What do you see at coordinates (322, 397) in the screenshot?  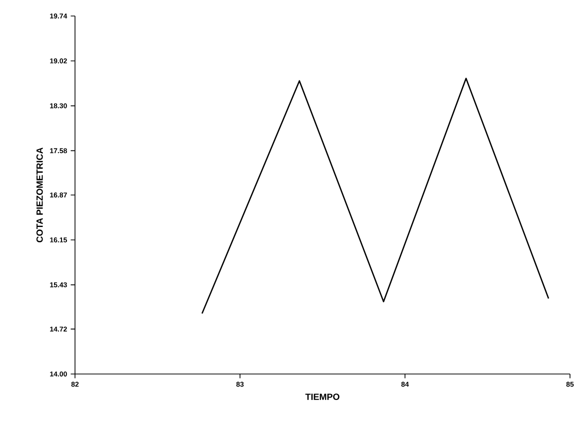 I see `x-axis-title: TIEMPO` at bounding box center [322, 397].